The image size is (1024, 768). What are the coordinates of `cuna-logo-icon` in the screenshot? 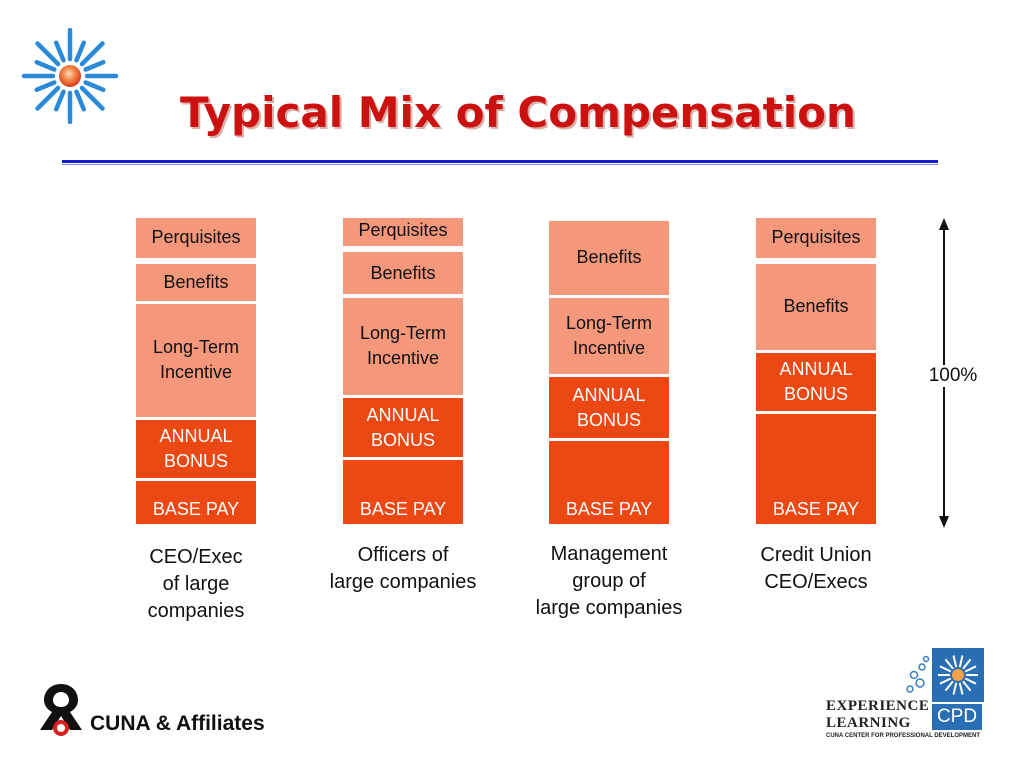 It's located at (61, 710).